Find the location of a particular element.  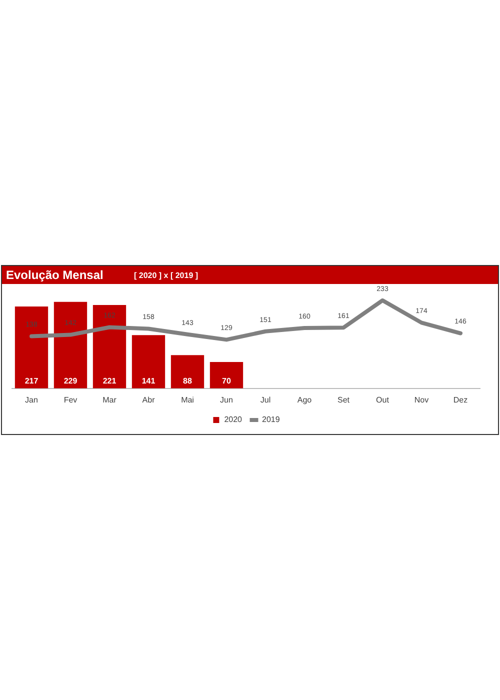

chart-subtitle: [ 2020 ] x [ 2019 ] is located at coordinates (166, 275).